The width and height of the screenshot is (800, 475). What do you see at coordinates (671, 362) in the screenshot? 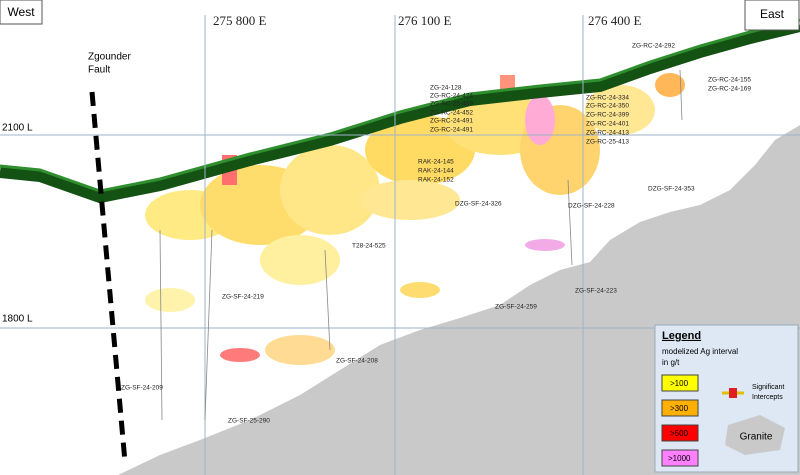
I see `legend-unit: in g/t` at bounding box center [671, 362].